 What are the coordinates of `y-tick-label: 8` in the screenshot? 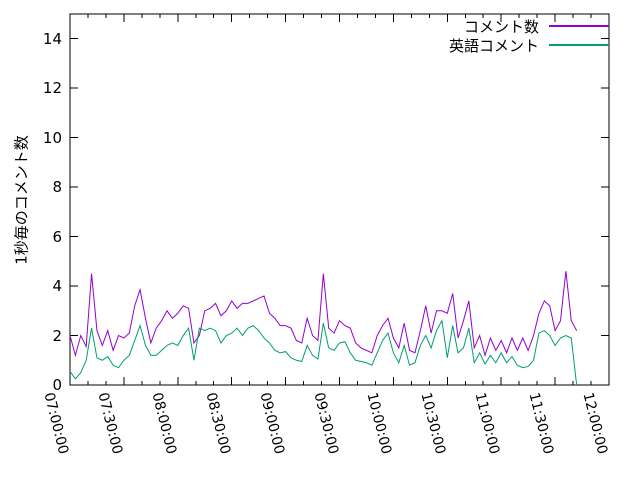 It's located at (57, 187).